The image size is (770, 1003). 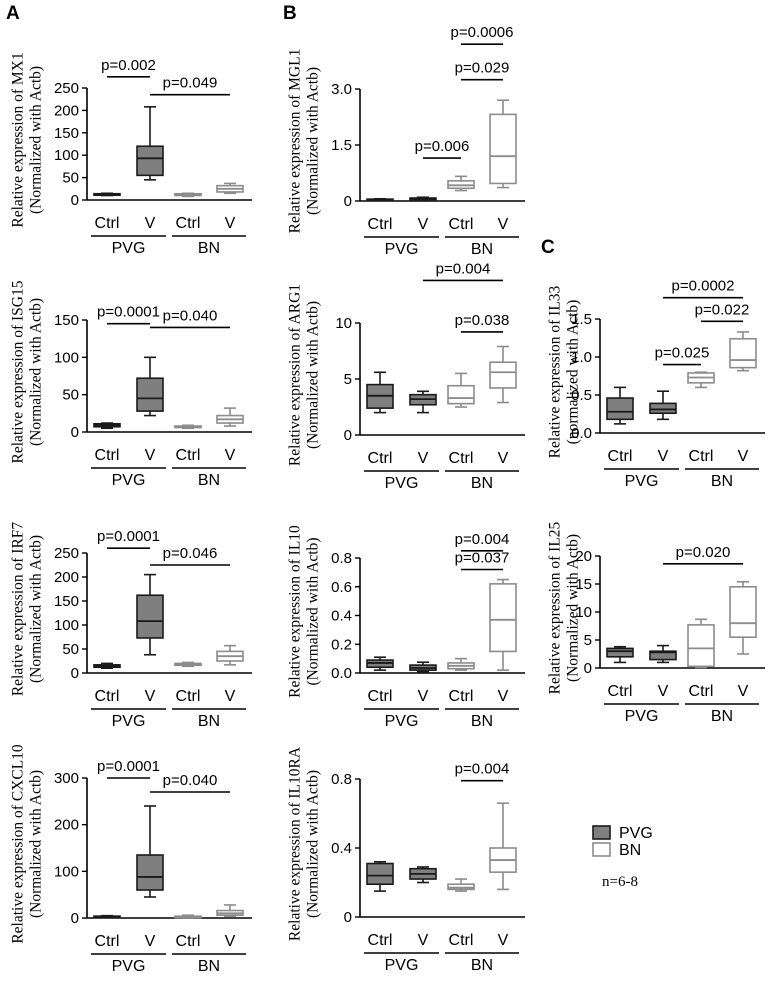 I want to click on significance-bracket: p=0.006, so click(x=442, y=148).